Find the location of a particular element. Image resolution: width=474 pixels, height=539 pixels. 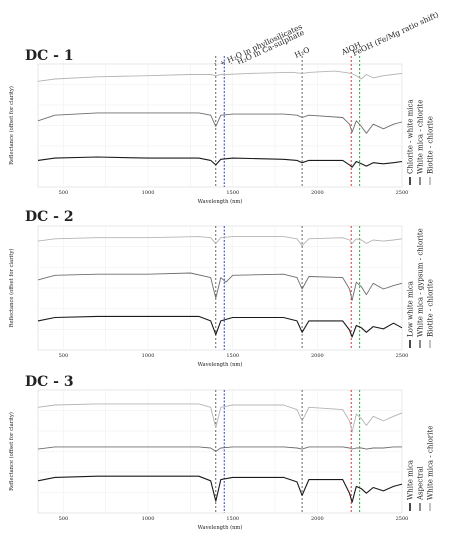

panel-title-dc2: DC - 2 is located at coordinates (49, 217).